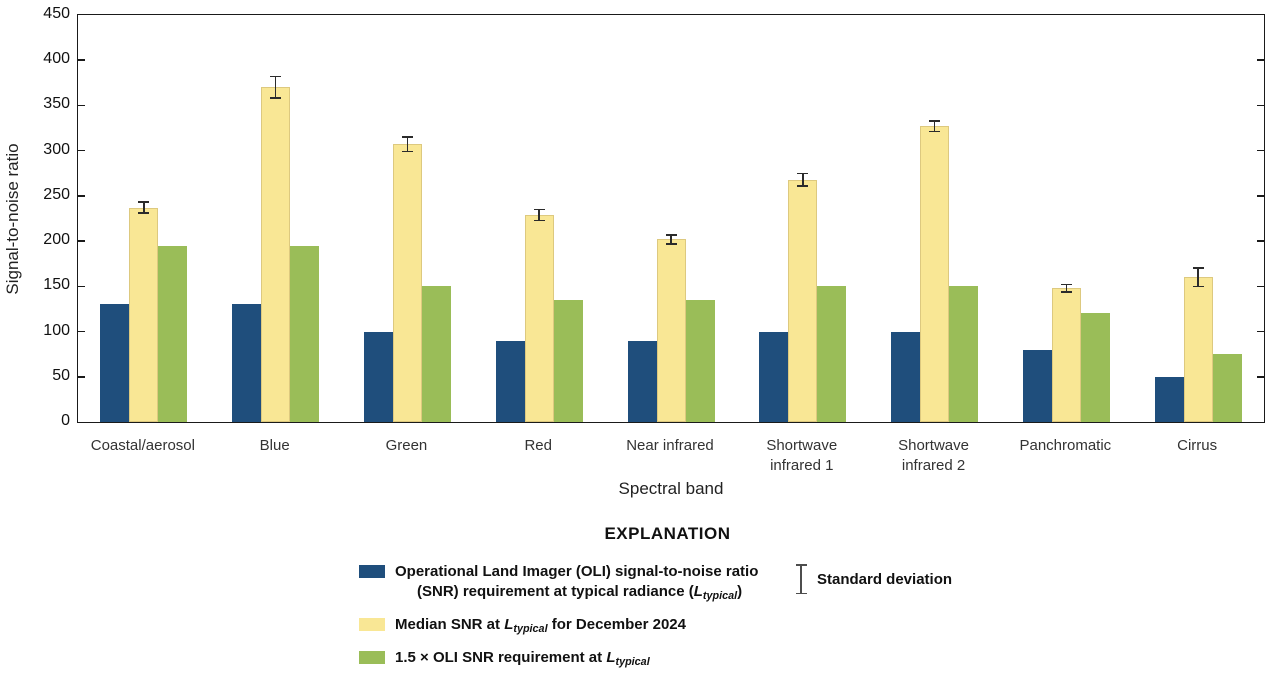  Describe the element at coordinates (667, 533) in the screenshot. I see `legend-title: EXPLANATION` at that location.